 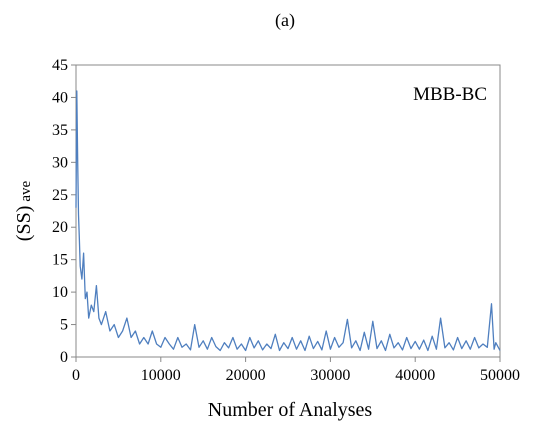 What do you see at coordinates (415, 375) in the screenshot?
I see `x-tick-label: 40000` at bounding box center [415, 375].